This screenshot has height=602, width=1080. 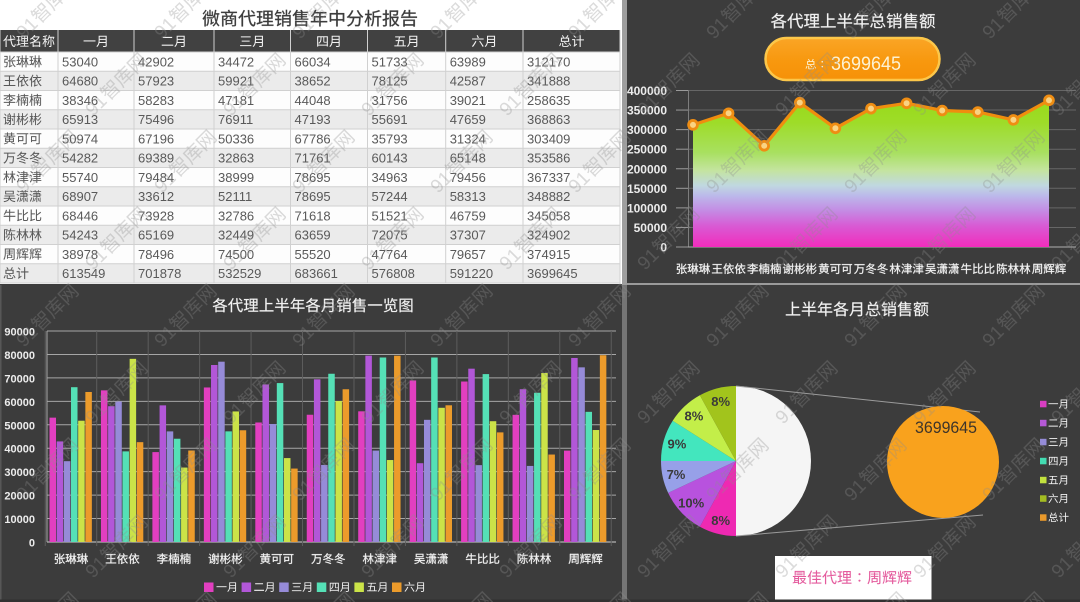 I want to click on svg-text: 47193, so click(x=313, y=119).